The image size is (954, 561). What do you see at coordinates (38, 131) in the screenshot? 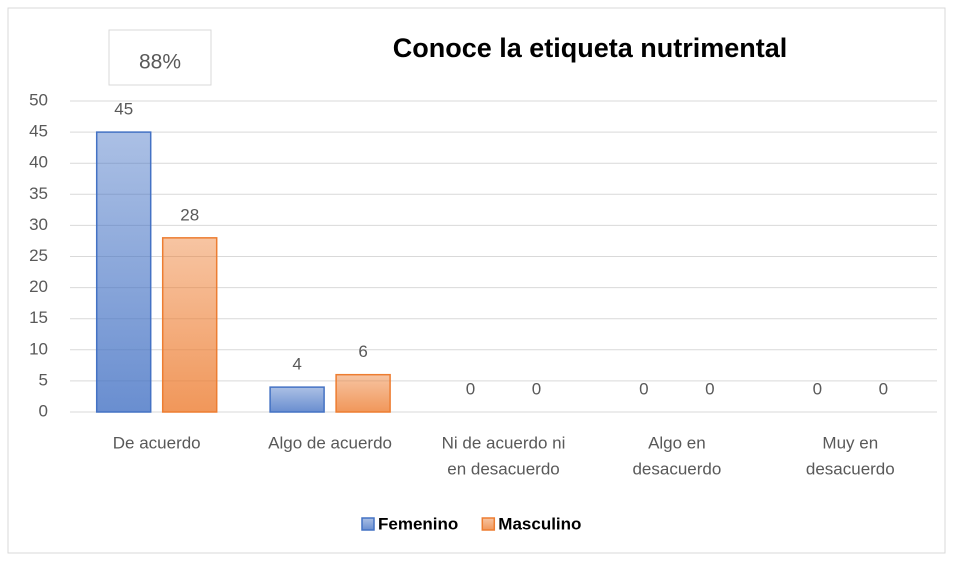
I see `y-tick-label: 45` at bounding box center [38, 131].